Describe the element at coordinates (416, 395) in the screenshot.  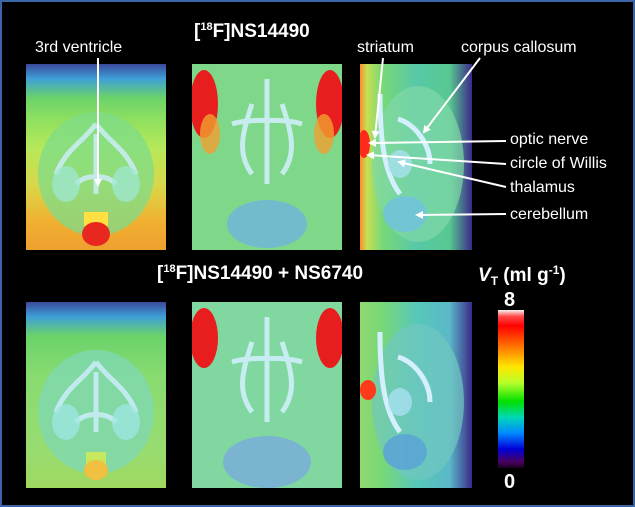
I see `sagittal-blocked-panel` at that location.